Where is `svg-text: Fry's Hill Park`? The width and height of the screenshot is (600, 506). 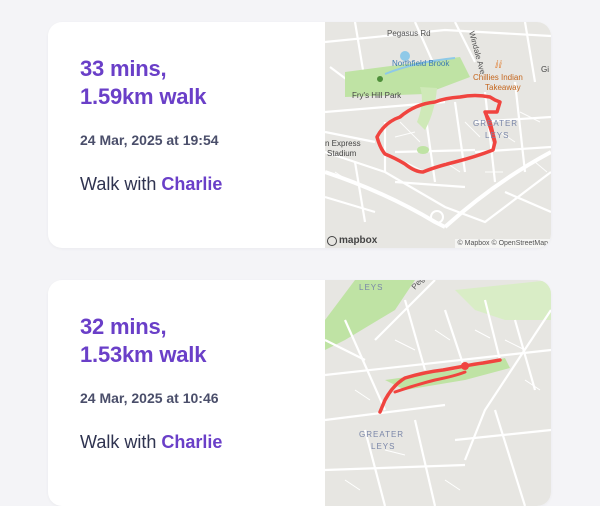
svg-text: Fry's Hill Park is located at coordinates (377, 95).